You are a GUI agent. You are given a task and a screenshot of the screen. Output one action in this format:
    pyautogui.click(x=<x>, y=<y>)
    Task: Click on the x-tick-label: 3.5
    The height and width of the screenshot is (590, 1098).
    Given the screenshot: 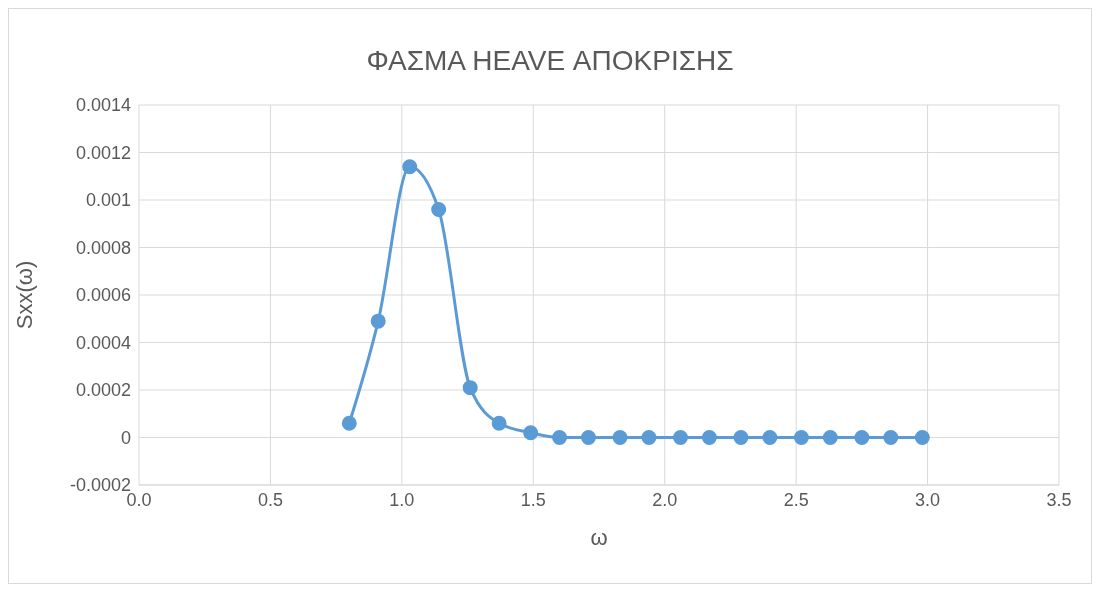 What is the action you would take?
    pyautogui.click(x=1059, y=499)
    